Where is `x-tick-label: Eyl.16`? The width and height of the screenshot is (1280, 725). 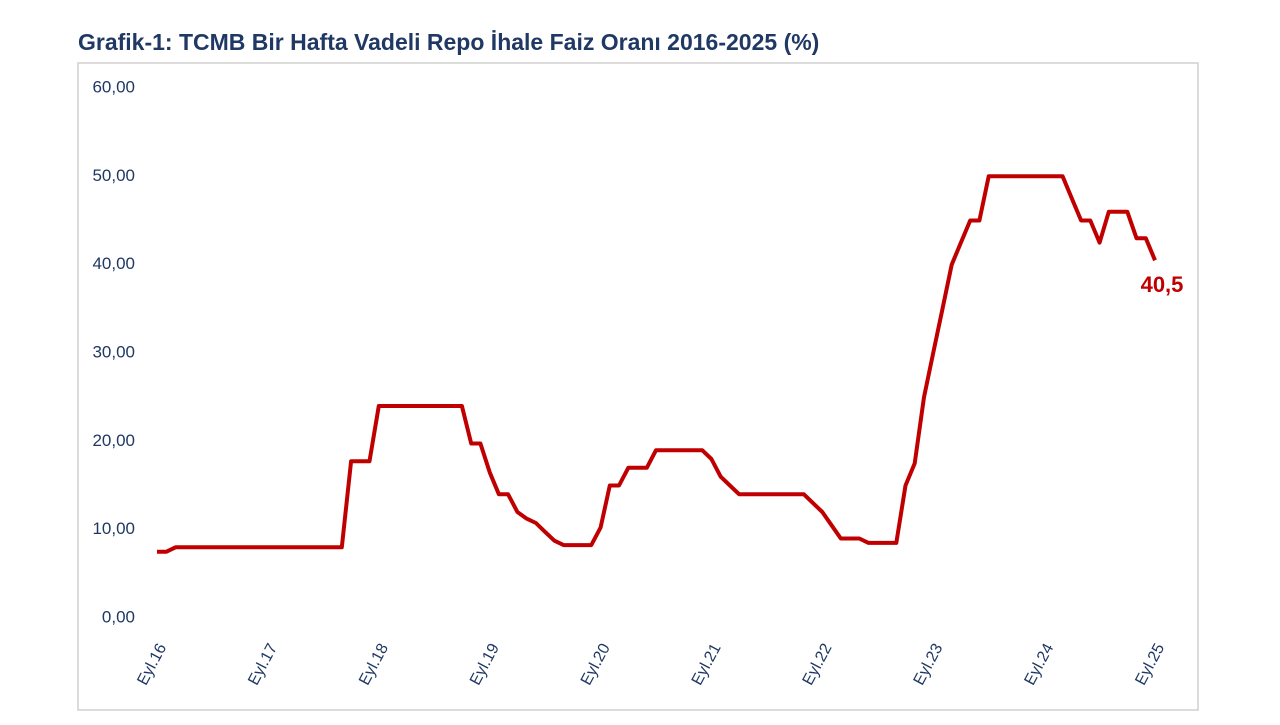 x-tick-label: Eyl.16 is located at coordinates (152, 664).